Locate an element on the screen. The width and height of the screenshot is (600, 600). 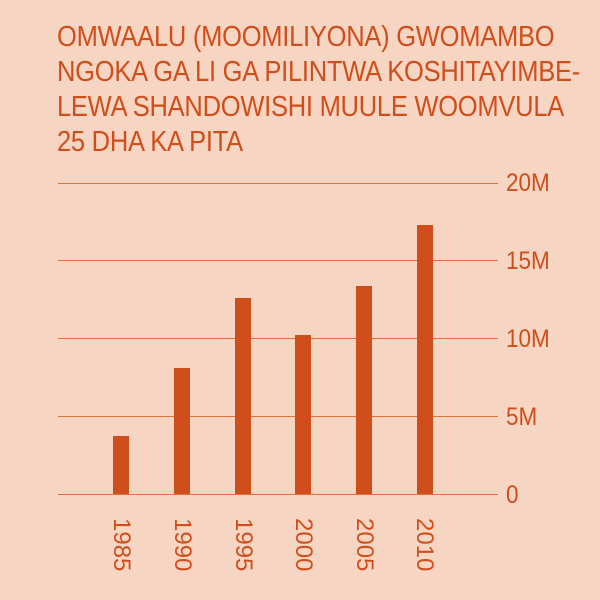
y-tick-10m: 10M is located at coordinates (528, 339).